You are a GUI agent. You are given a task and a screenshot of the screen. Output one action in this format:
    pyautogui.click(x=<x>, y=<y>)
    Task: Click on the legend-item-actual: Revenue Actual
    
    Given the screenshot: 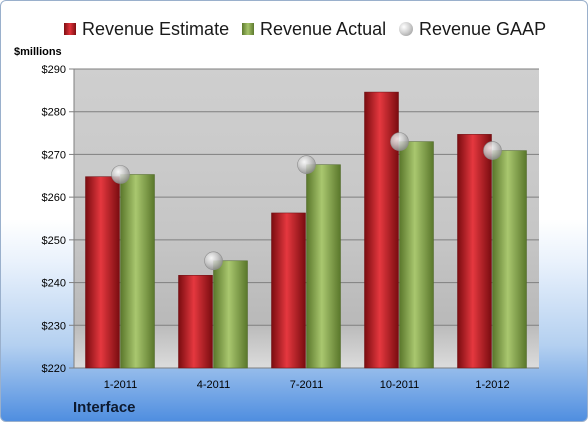 What is the action you would take?
    pyautogui.click(x=314, y=29)
    